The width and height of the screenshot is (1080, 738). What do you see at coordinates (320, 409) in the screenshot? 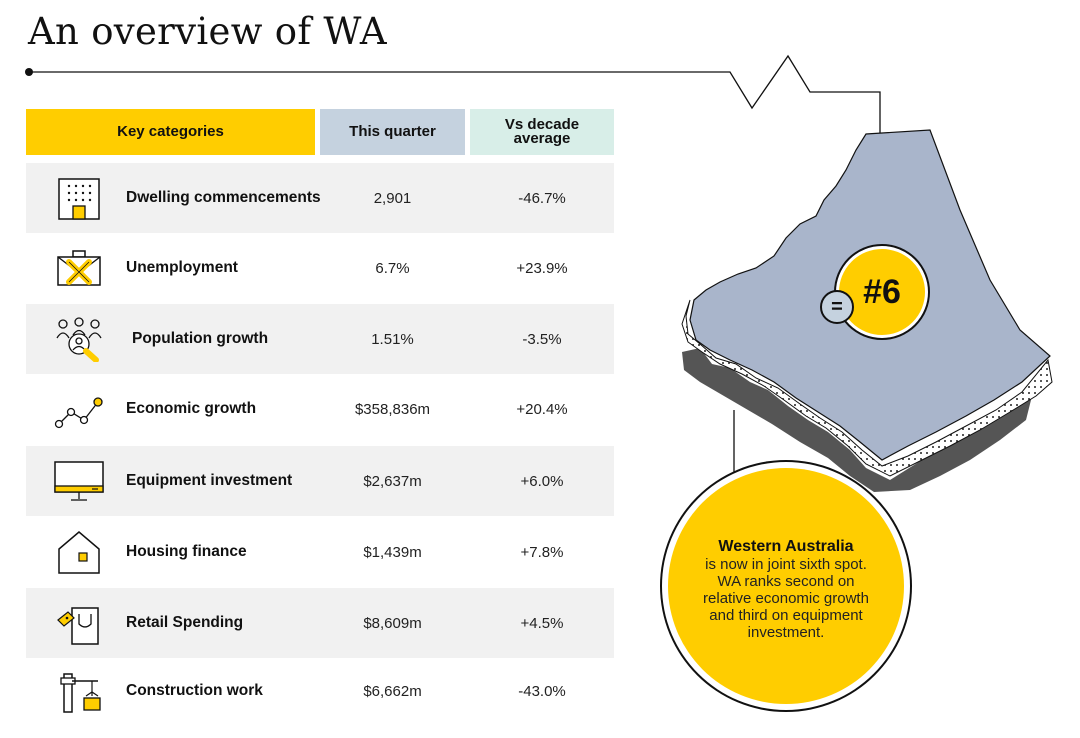
I see `table-row: Economic growth $358,836m +20.4%` at bounding box center [320, 409].